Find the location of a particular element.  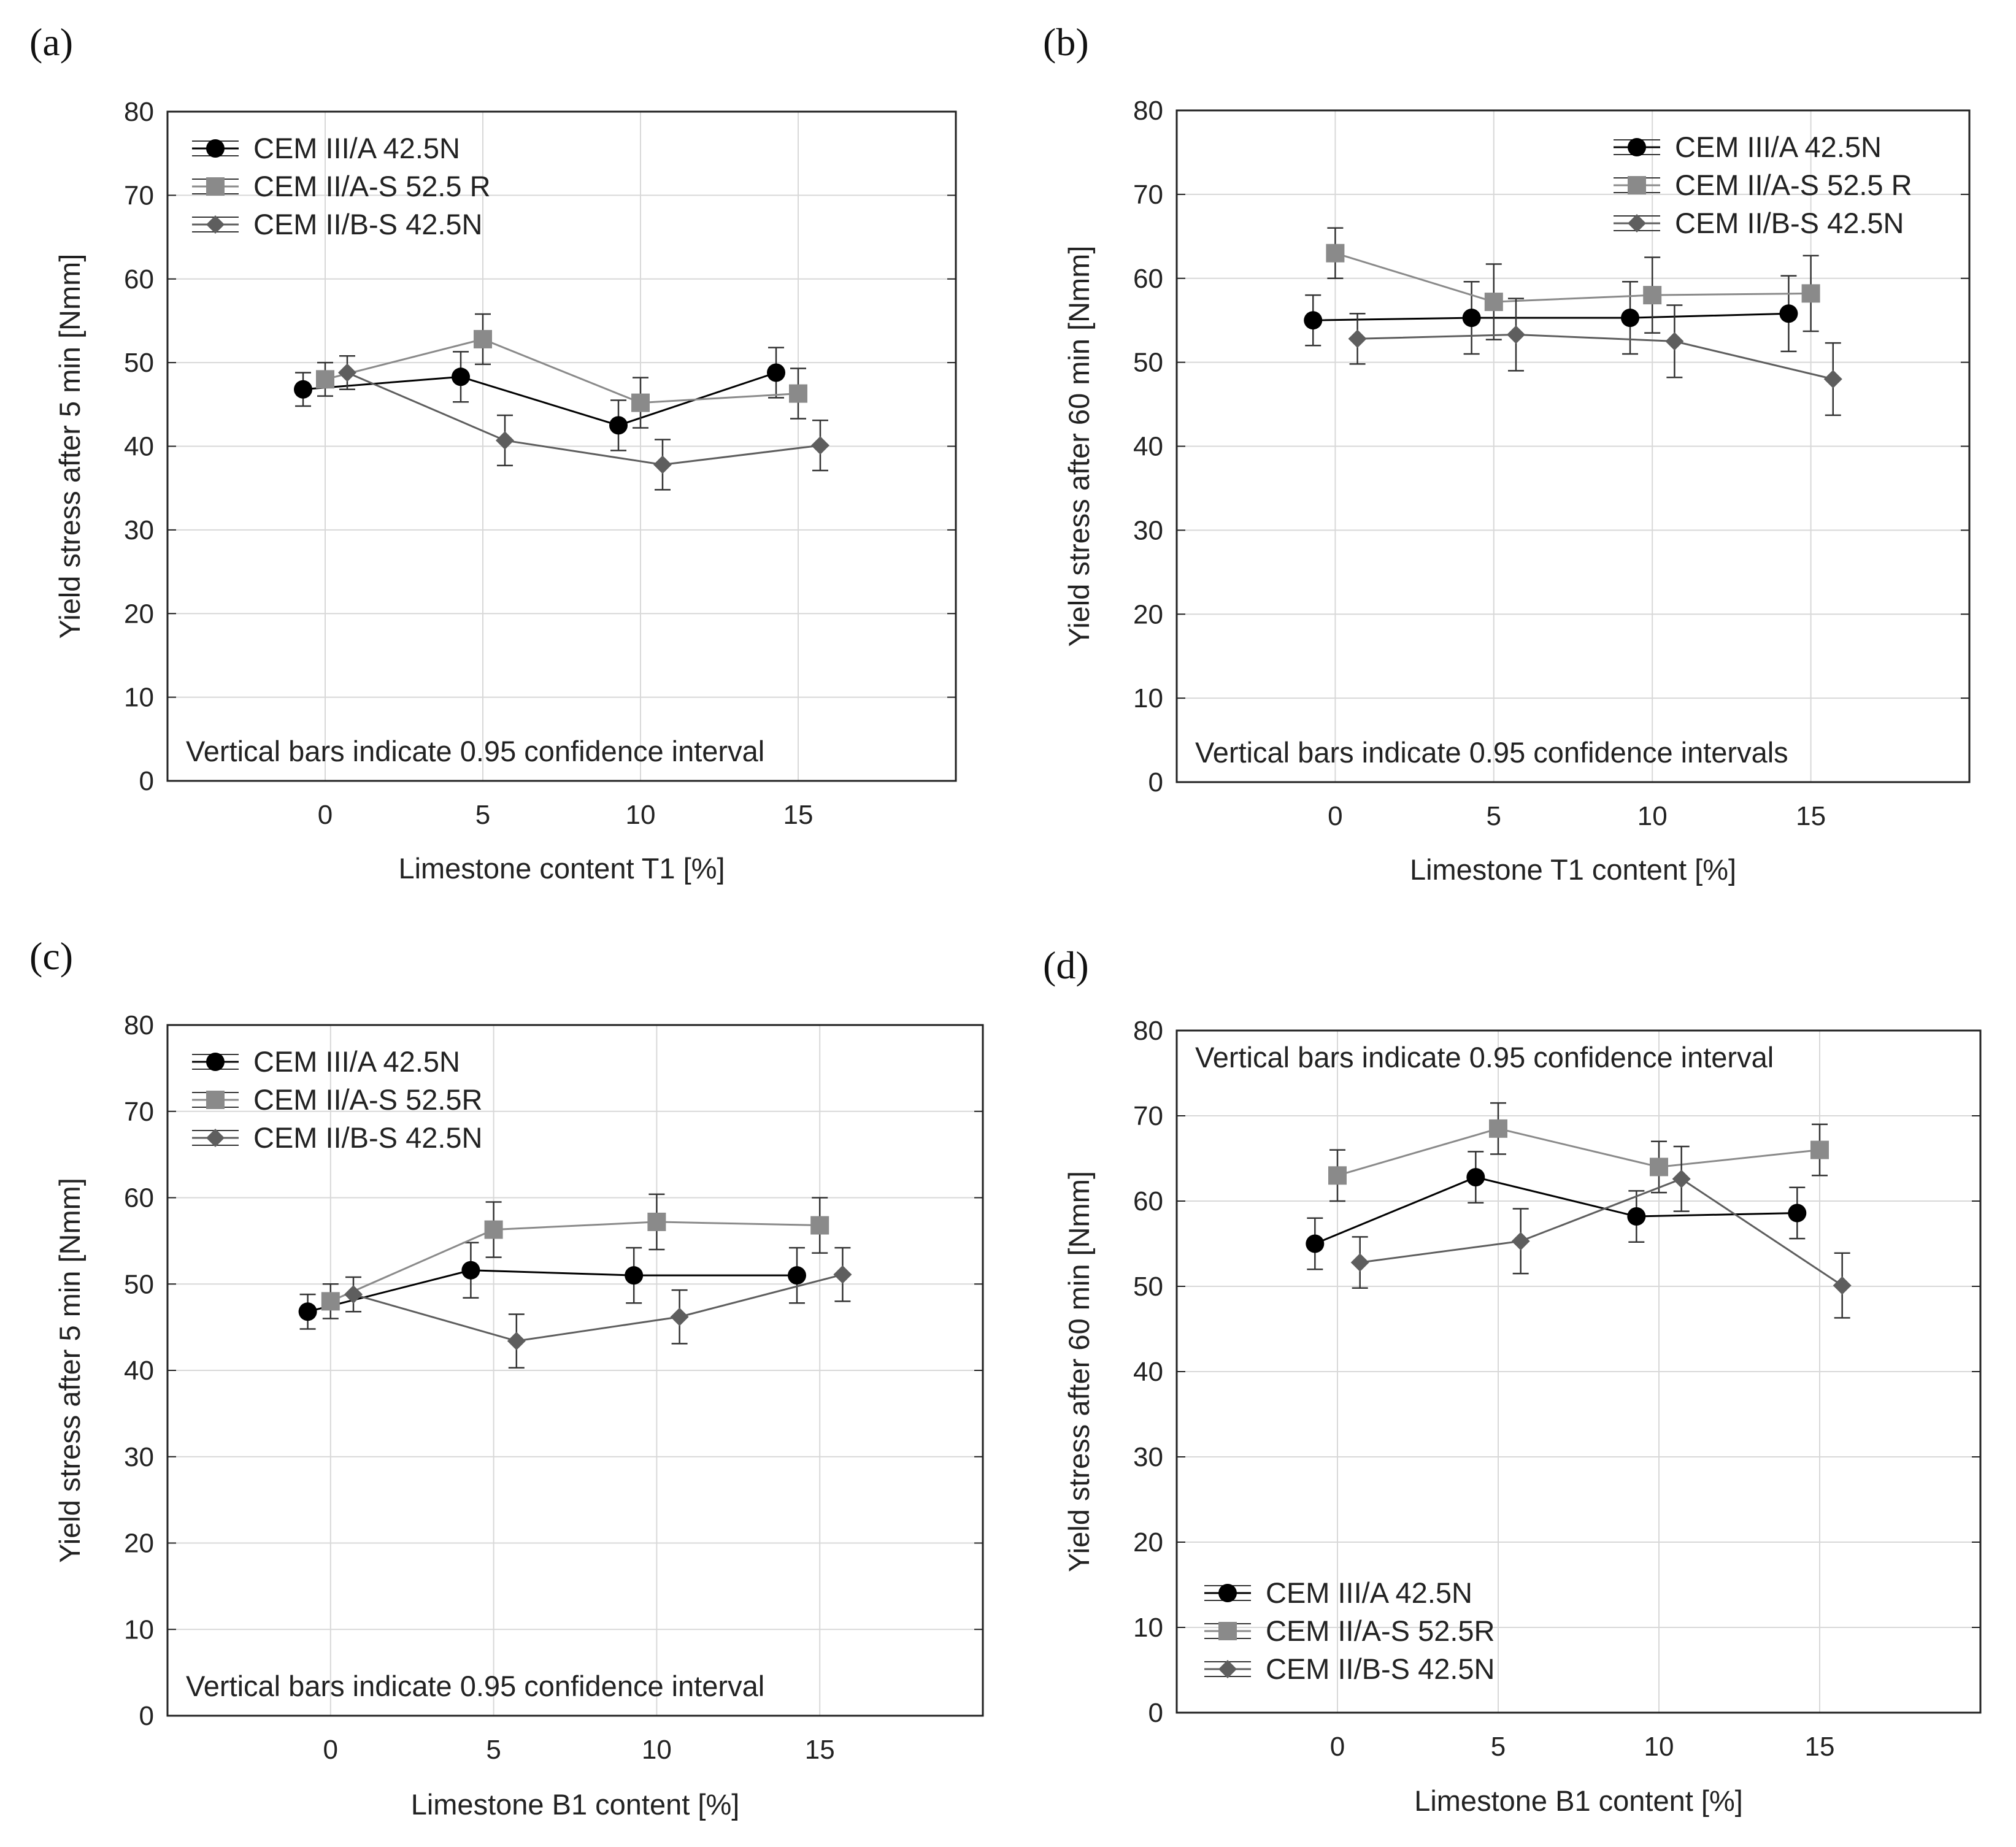

y-tick-label: 10 is located at coordinates (1148, 1628).